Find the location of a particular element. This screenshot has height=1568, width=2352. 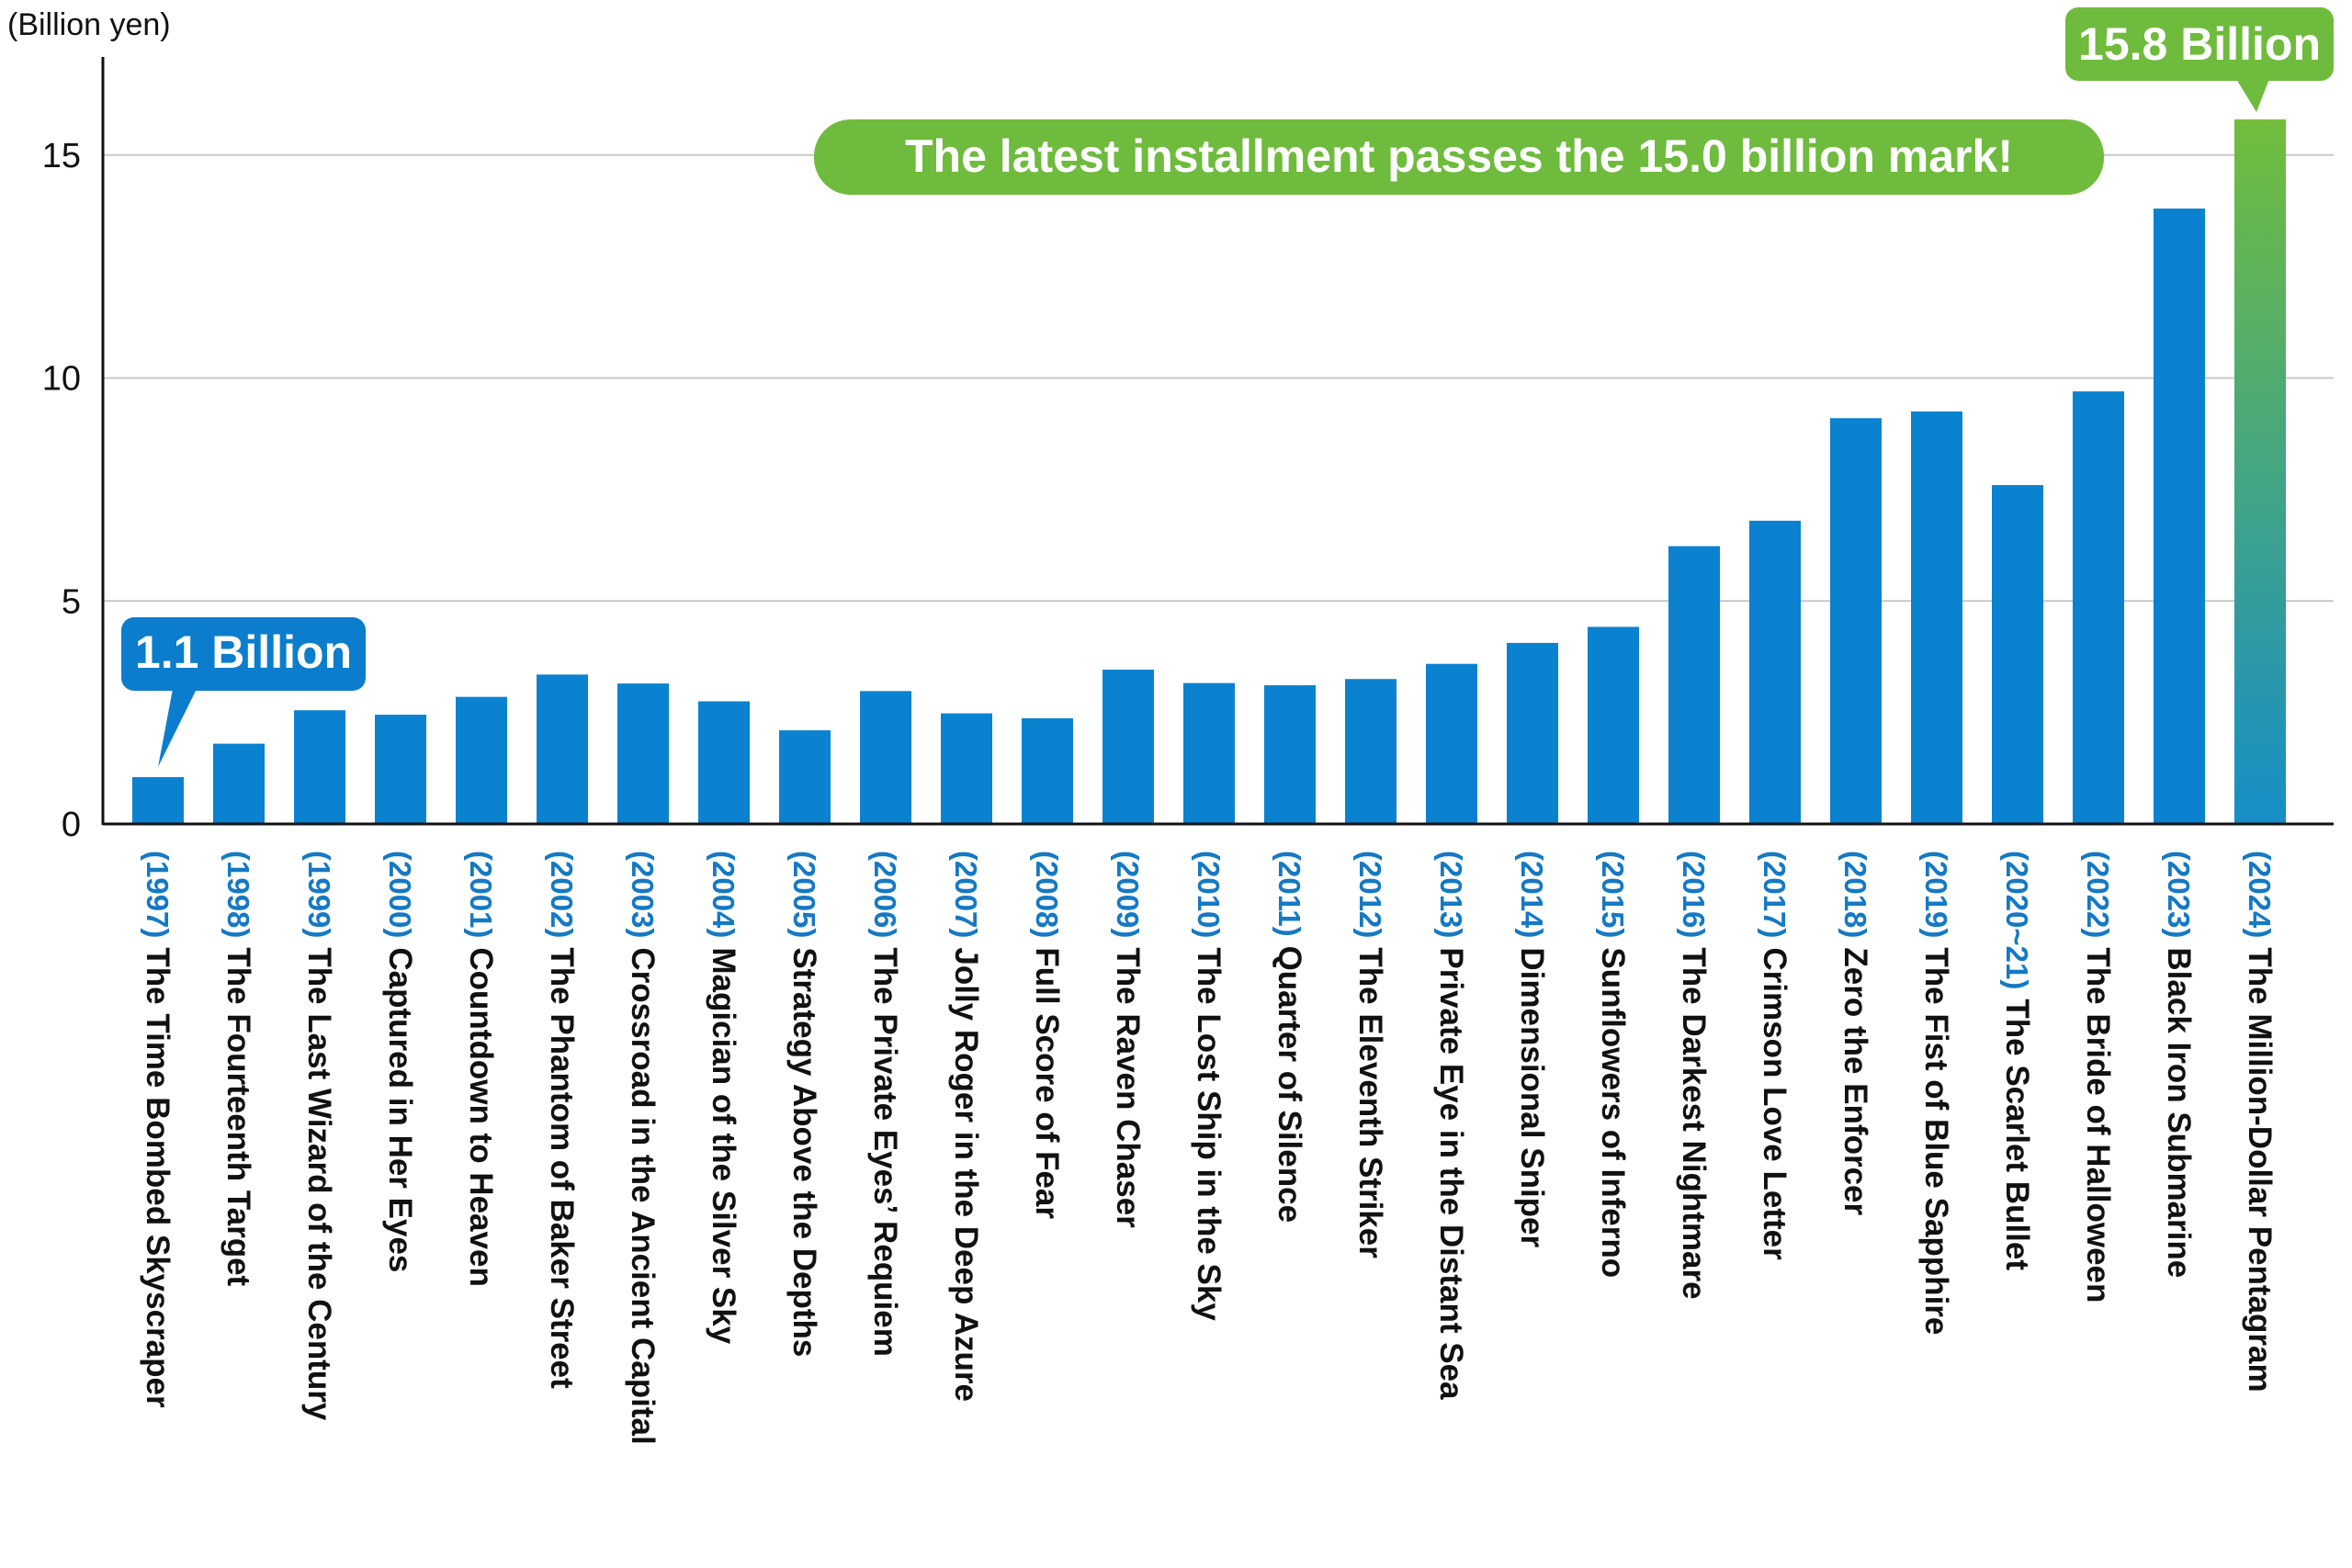

x-tick-label: (2003) Crossroad in the Ancient Capital is located at coordinates (643, 1148).